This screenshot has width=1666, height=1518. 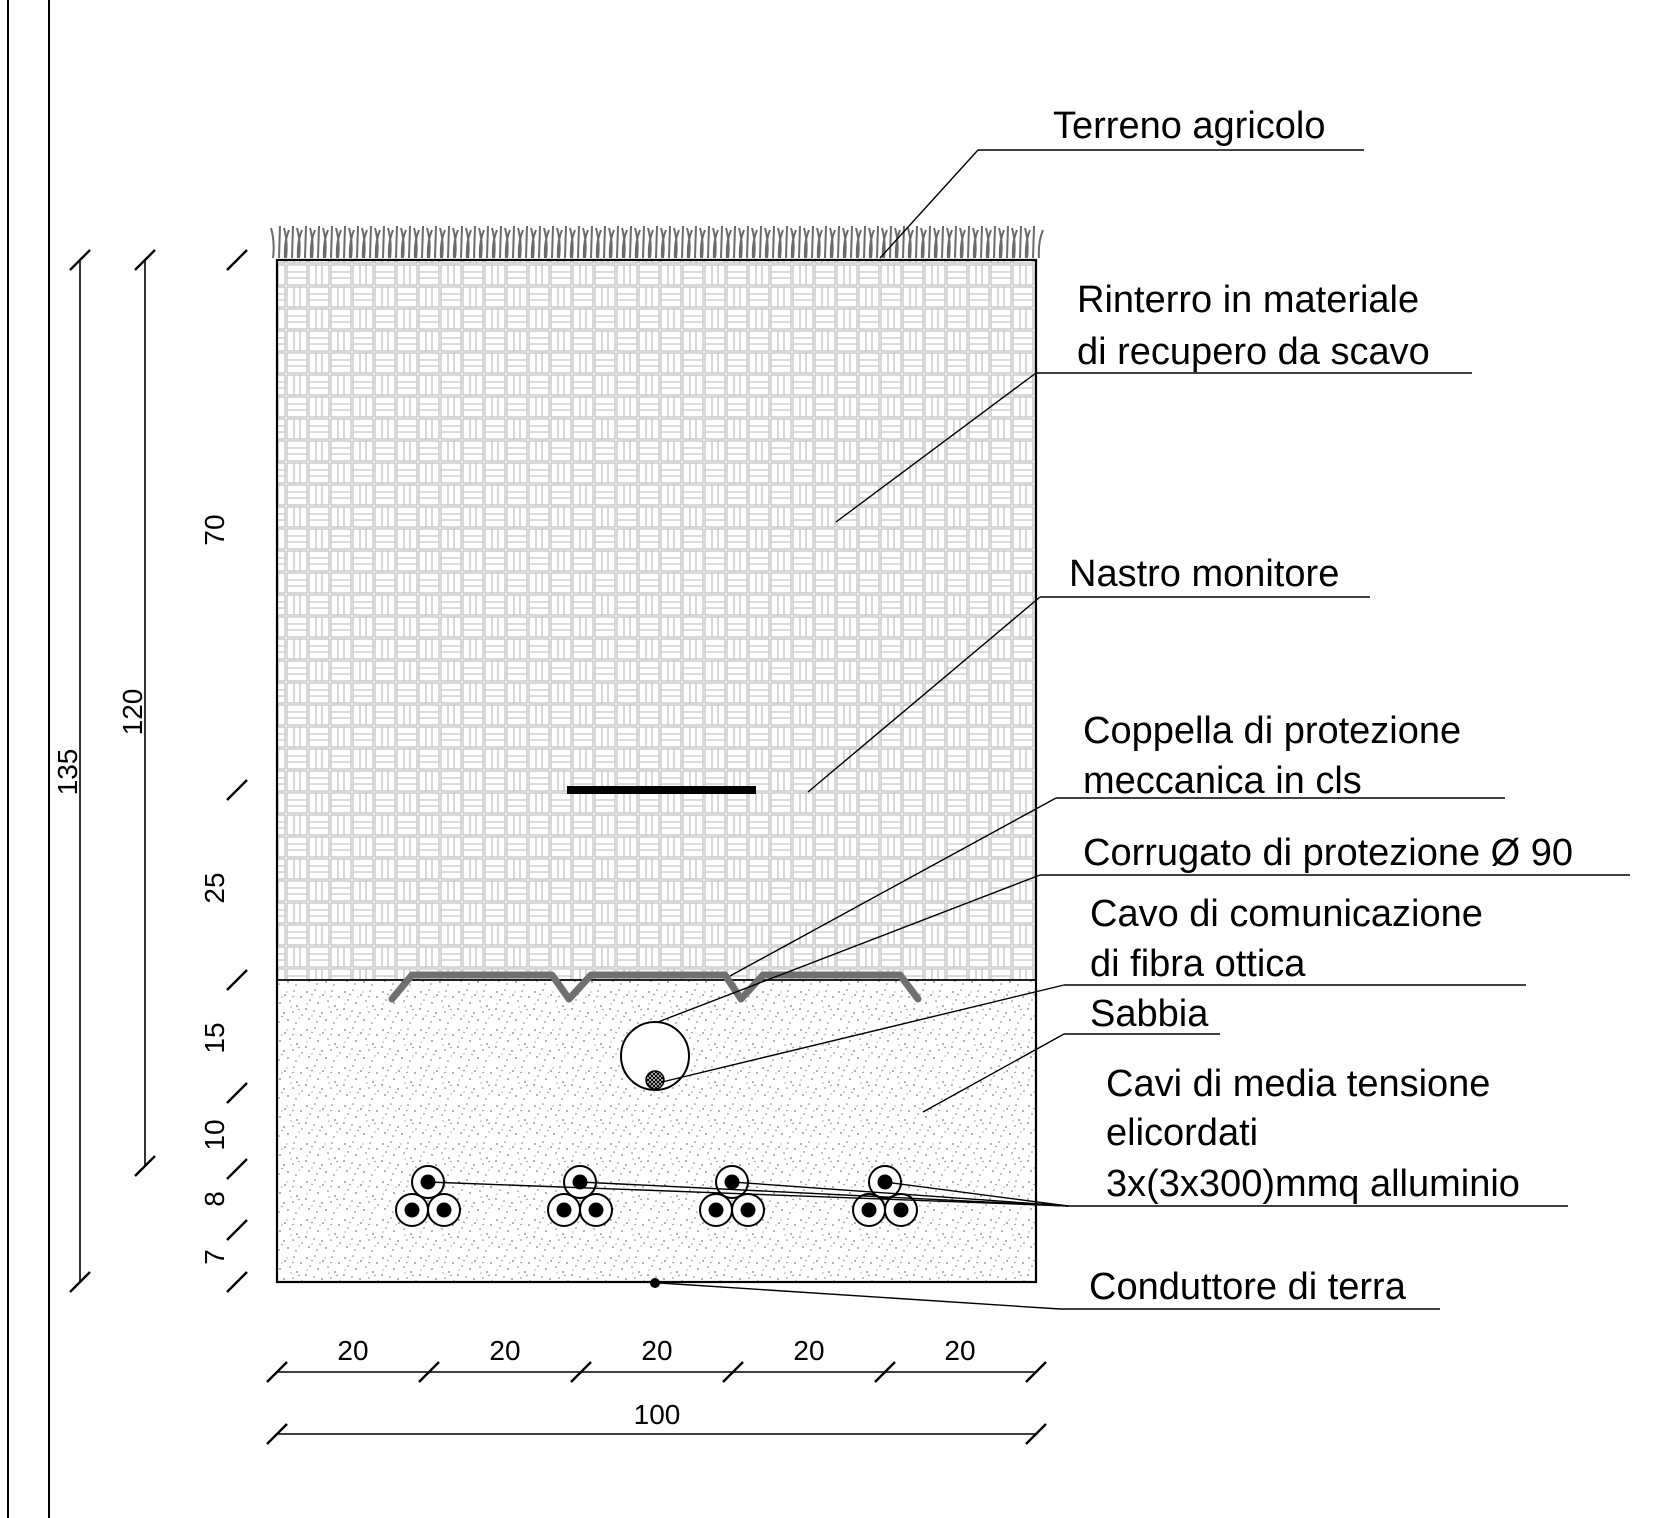 What do you see at coordinates (1328, 853) in the screenshot?
I see `svg-text: Corrugato di protezione Ø 90` at bounding box center [1328, 853].